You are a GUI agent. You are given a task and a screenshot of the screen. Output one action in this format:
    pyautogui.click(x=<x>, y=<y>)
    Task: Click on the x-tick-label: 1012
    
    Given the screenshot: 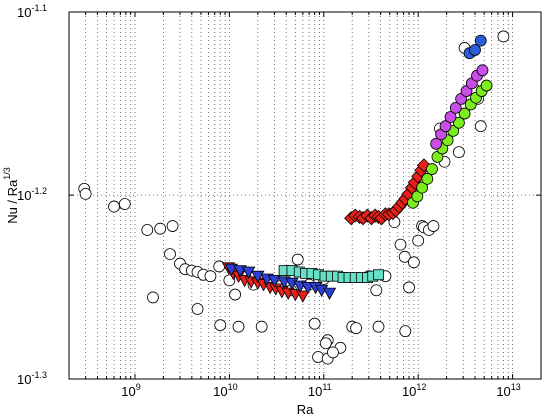 What is the action you would take?
    pyautogui.click(x=414, y=390)
    